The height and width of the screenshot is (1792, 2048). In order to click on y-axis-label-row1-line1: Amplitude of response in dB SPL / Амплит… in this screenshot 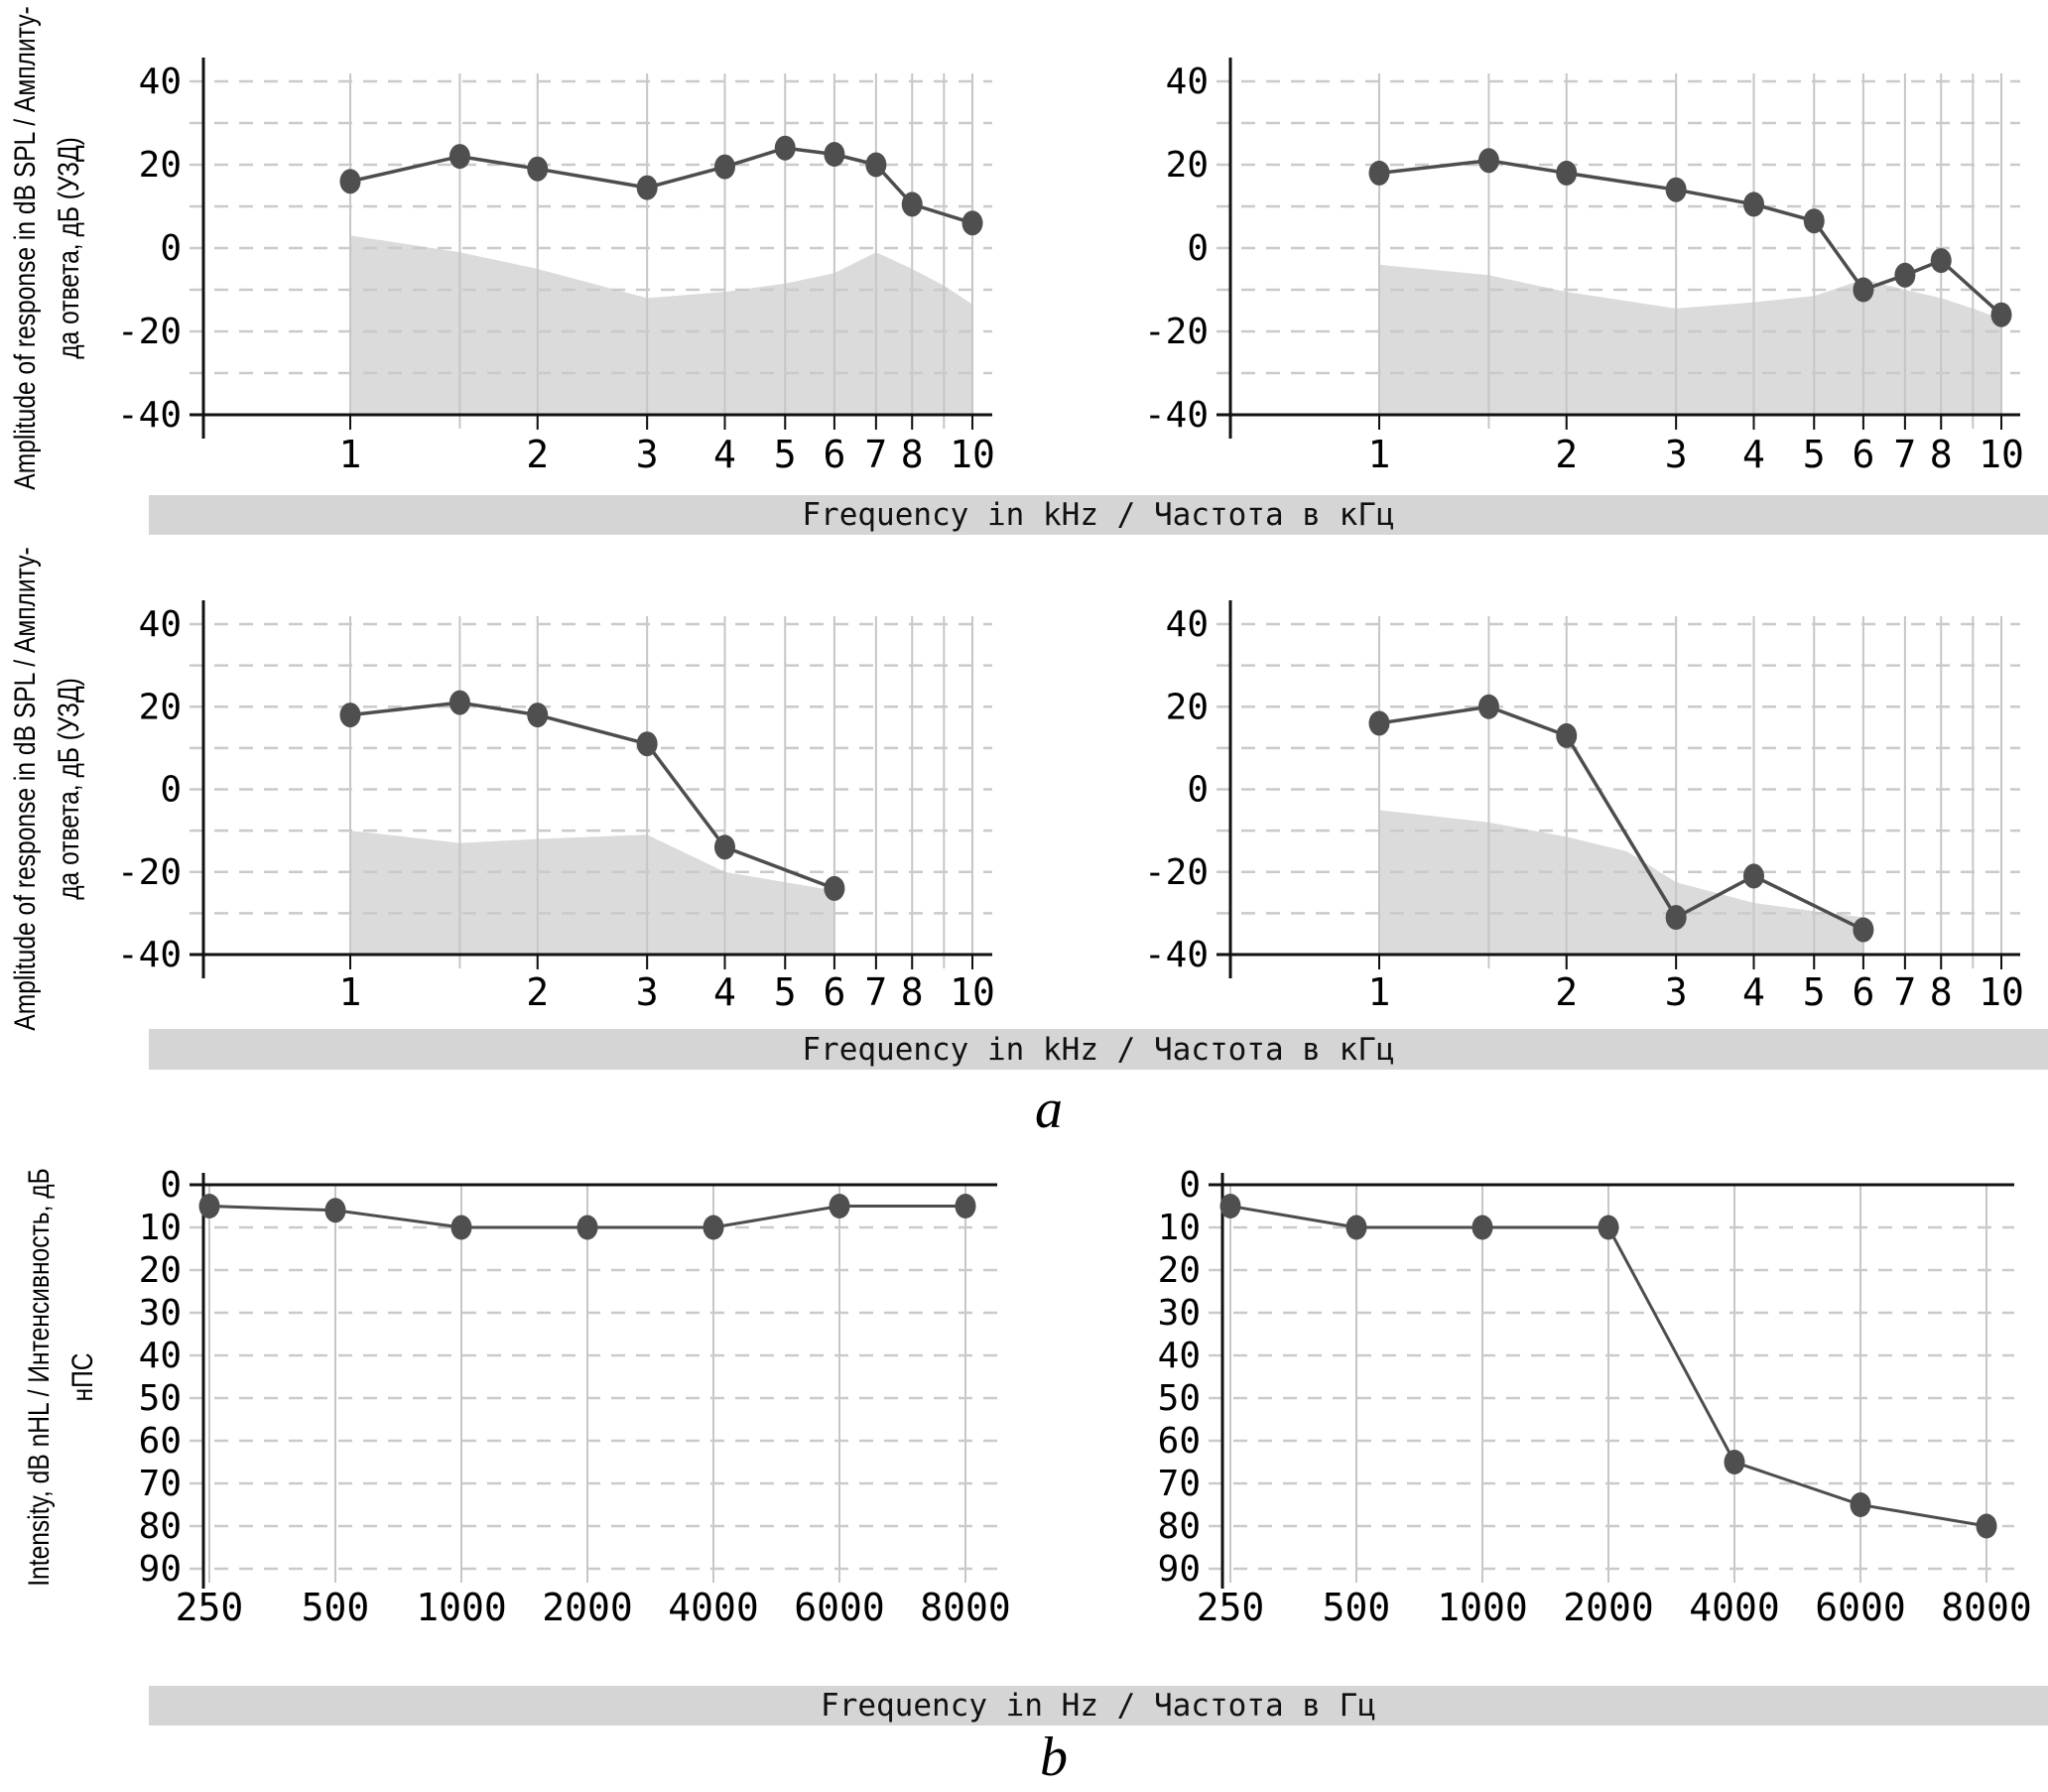, I will do `click(25, 248)`.